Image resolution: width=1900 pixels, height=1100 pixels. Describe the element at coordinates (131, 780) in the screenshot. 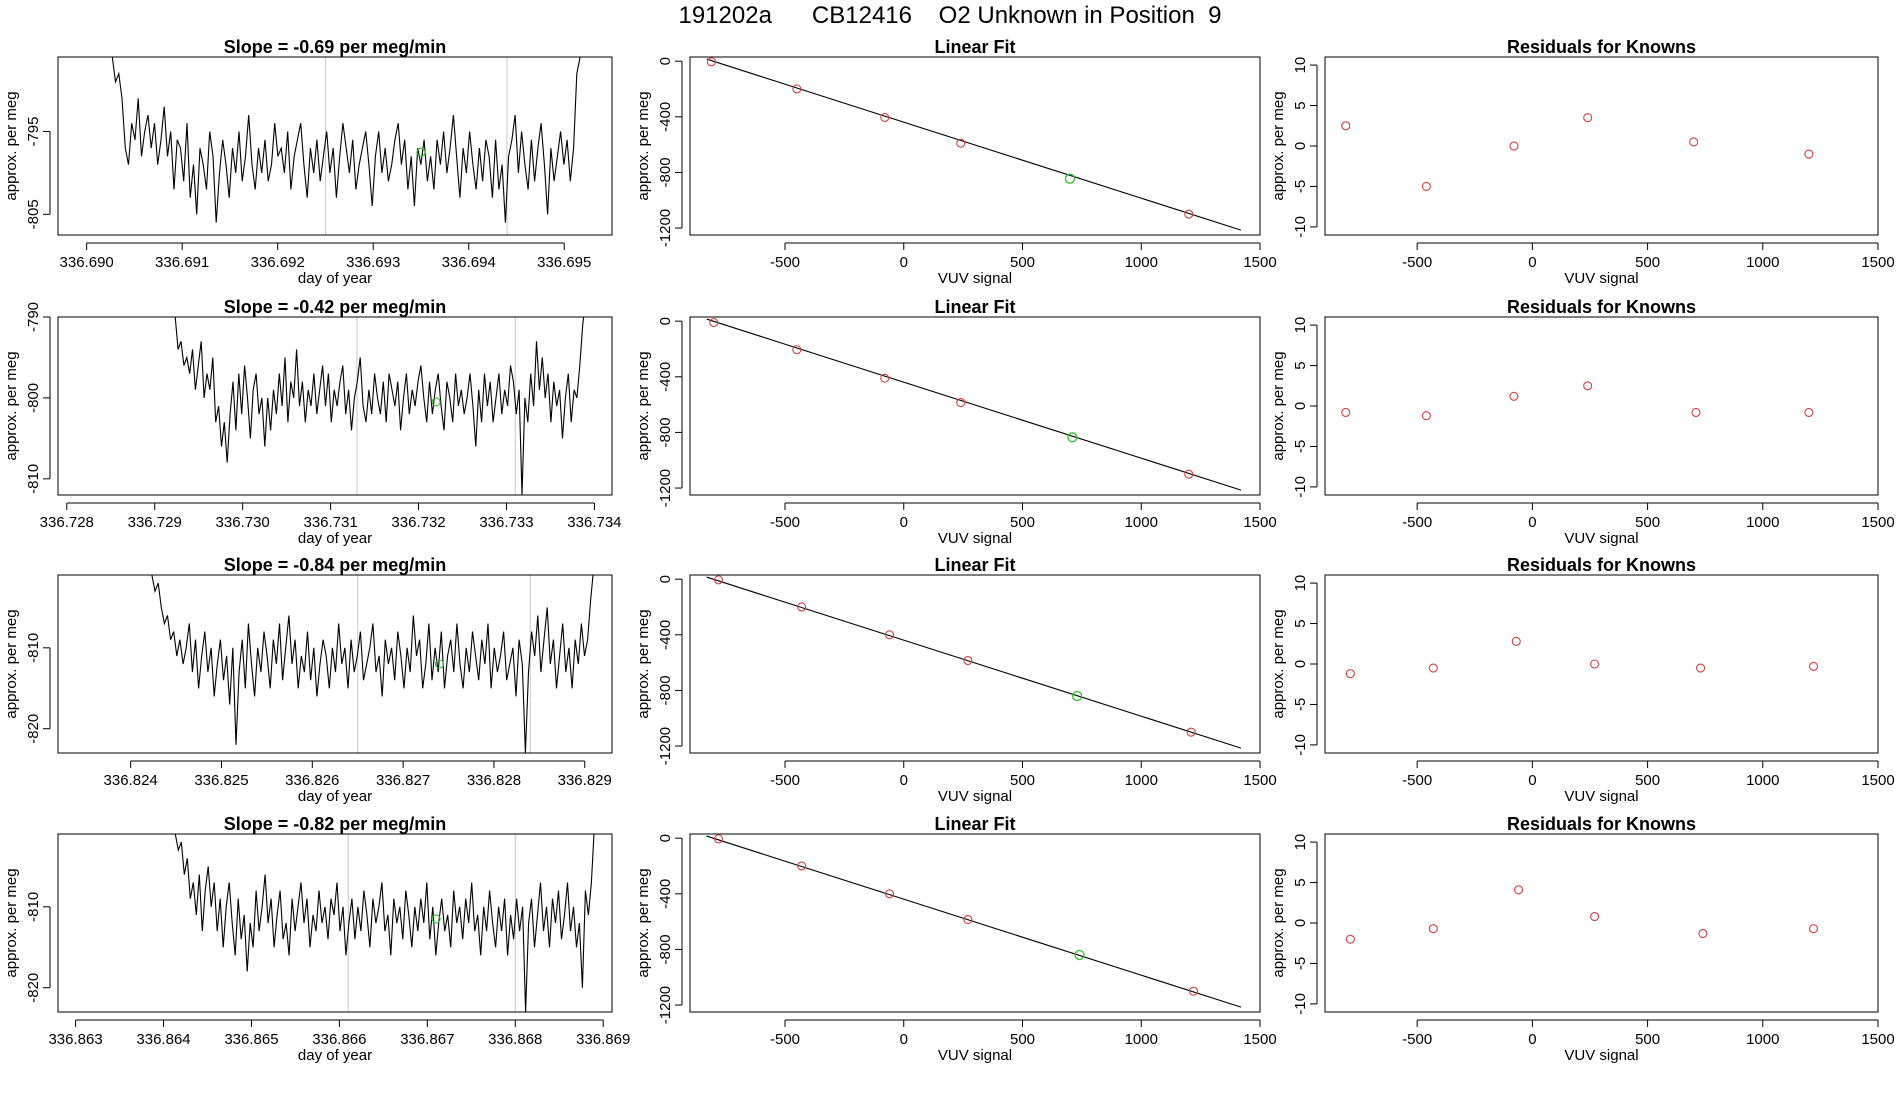

I see `x-tick-label: 336.824` at that location.